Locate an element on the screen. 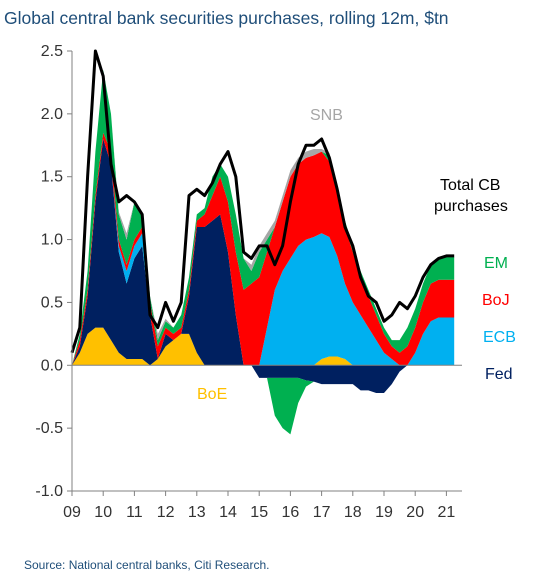 Image resolution: width=534 pixels, height=582 pixels. ecb-label: ECB is located at coordinates (499, 337).